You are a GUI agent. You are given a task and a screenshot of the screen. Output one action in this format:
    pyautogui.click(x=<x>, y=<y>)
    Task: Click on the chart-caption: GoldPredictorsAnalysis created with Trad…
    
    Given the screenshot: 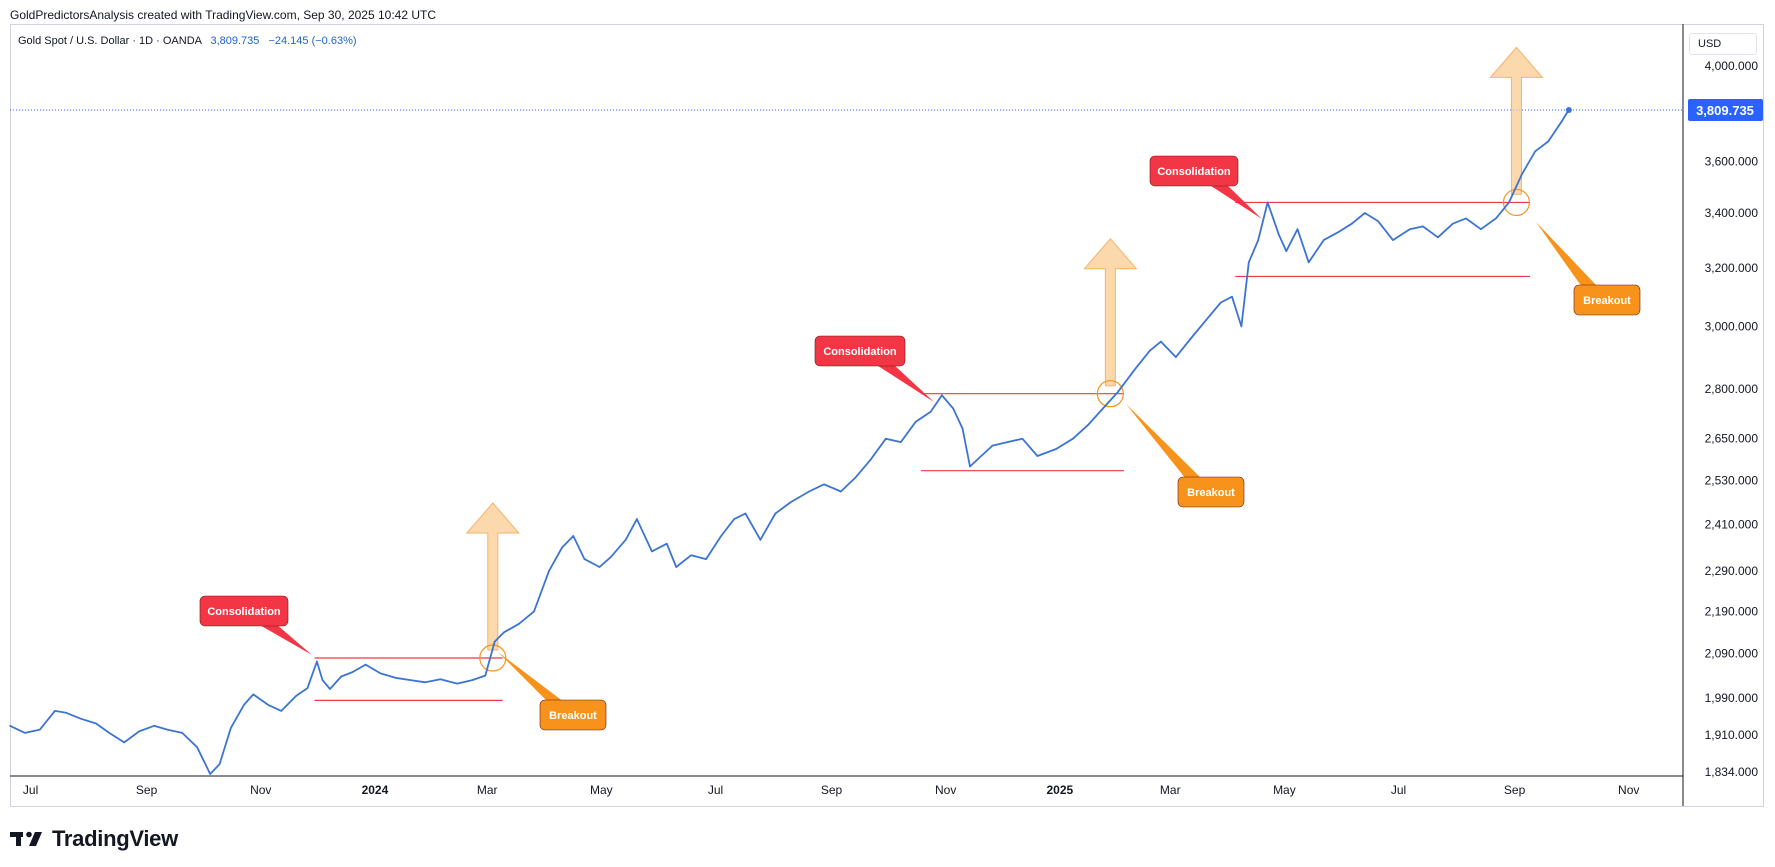 What is the action you would take?
    pyautogui.click(x=223, y=15)
    